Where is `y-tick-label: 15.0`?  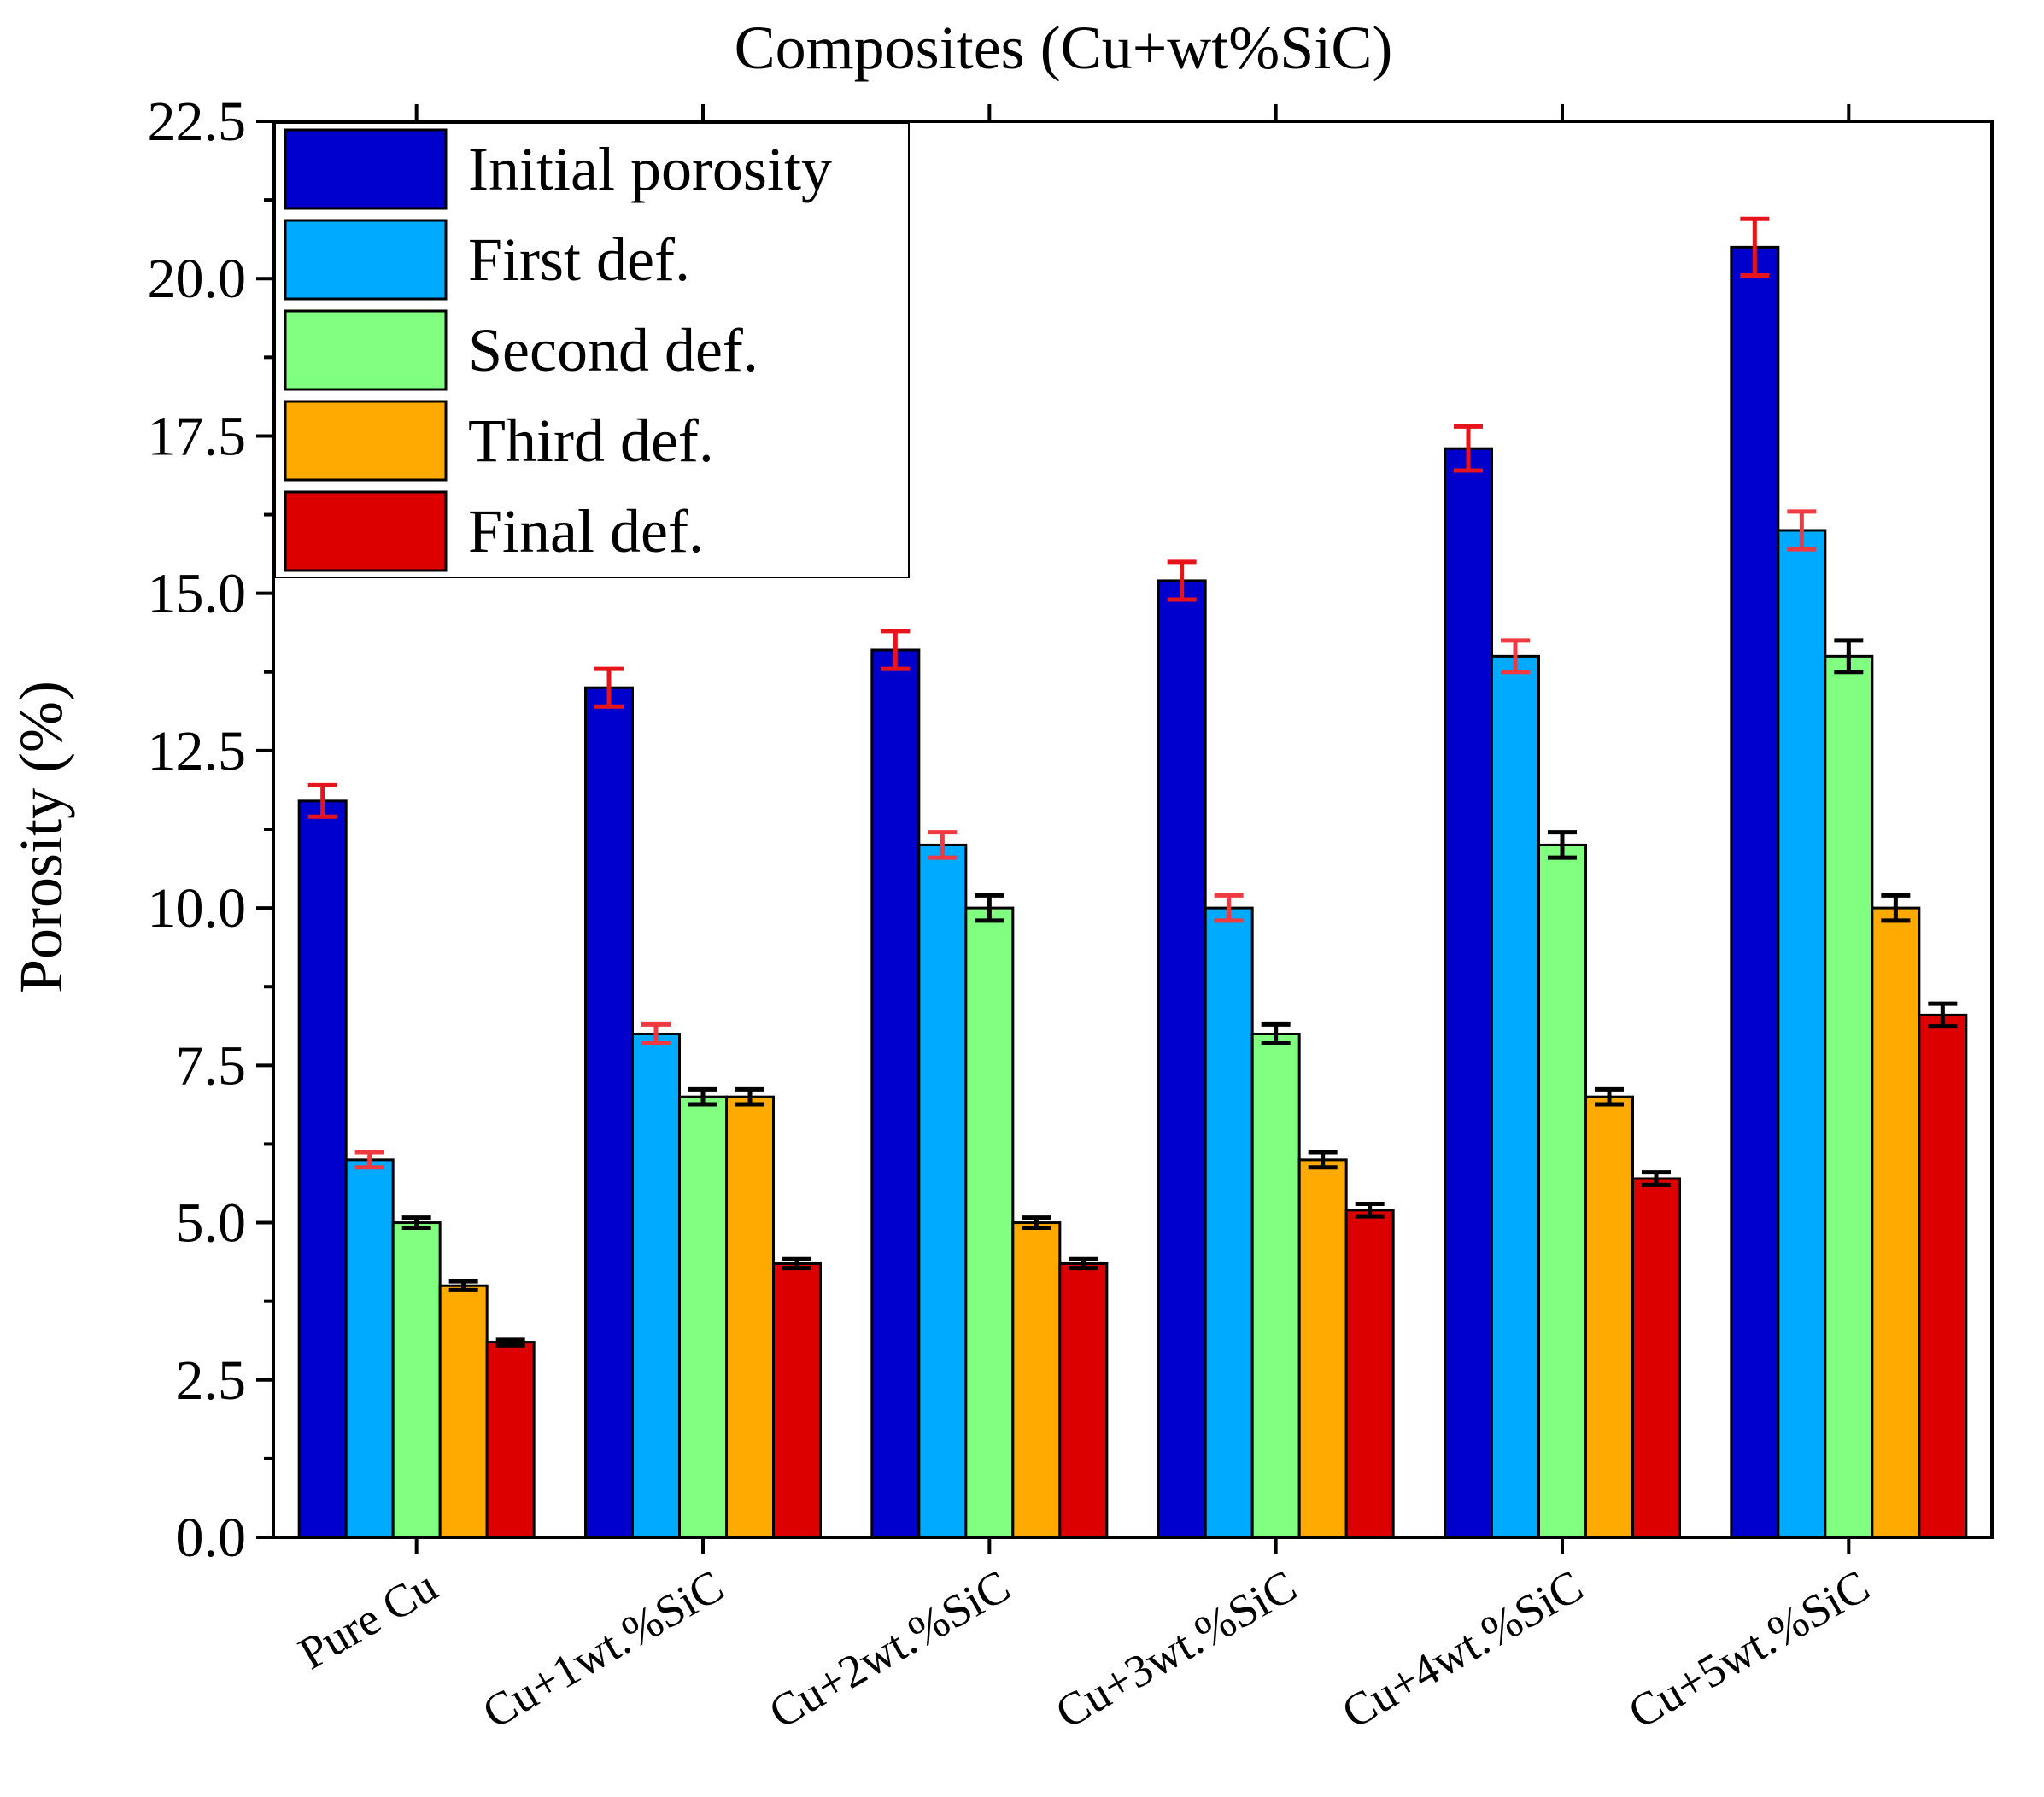
y-tick-label: 15.0 is located at coordinates (197, 594).